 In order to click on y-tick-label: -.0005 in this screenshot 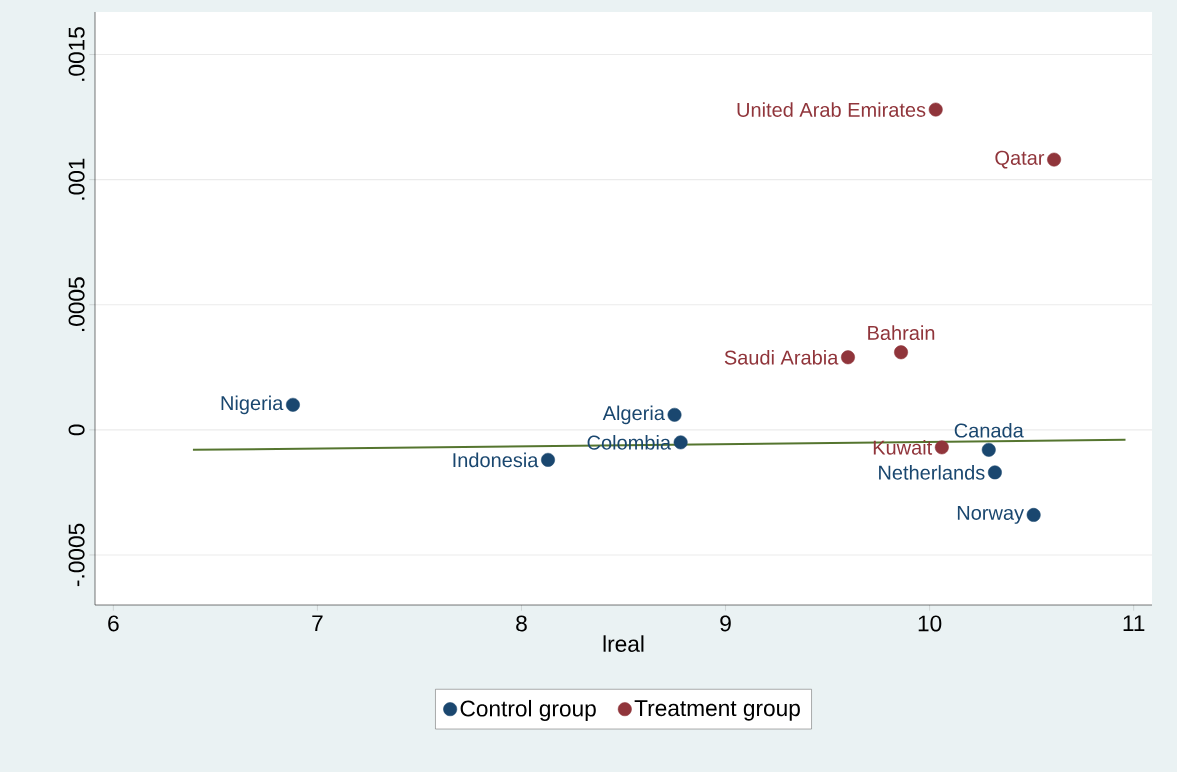, I will do `click(76, 555)`.